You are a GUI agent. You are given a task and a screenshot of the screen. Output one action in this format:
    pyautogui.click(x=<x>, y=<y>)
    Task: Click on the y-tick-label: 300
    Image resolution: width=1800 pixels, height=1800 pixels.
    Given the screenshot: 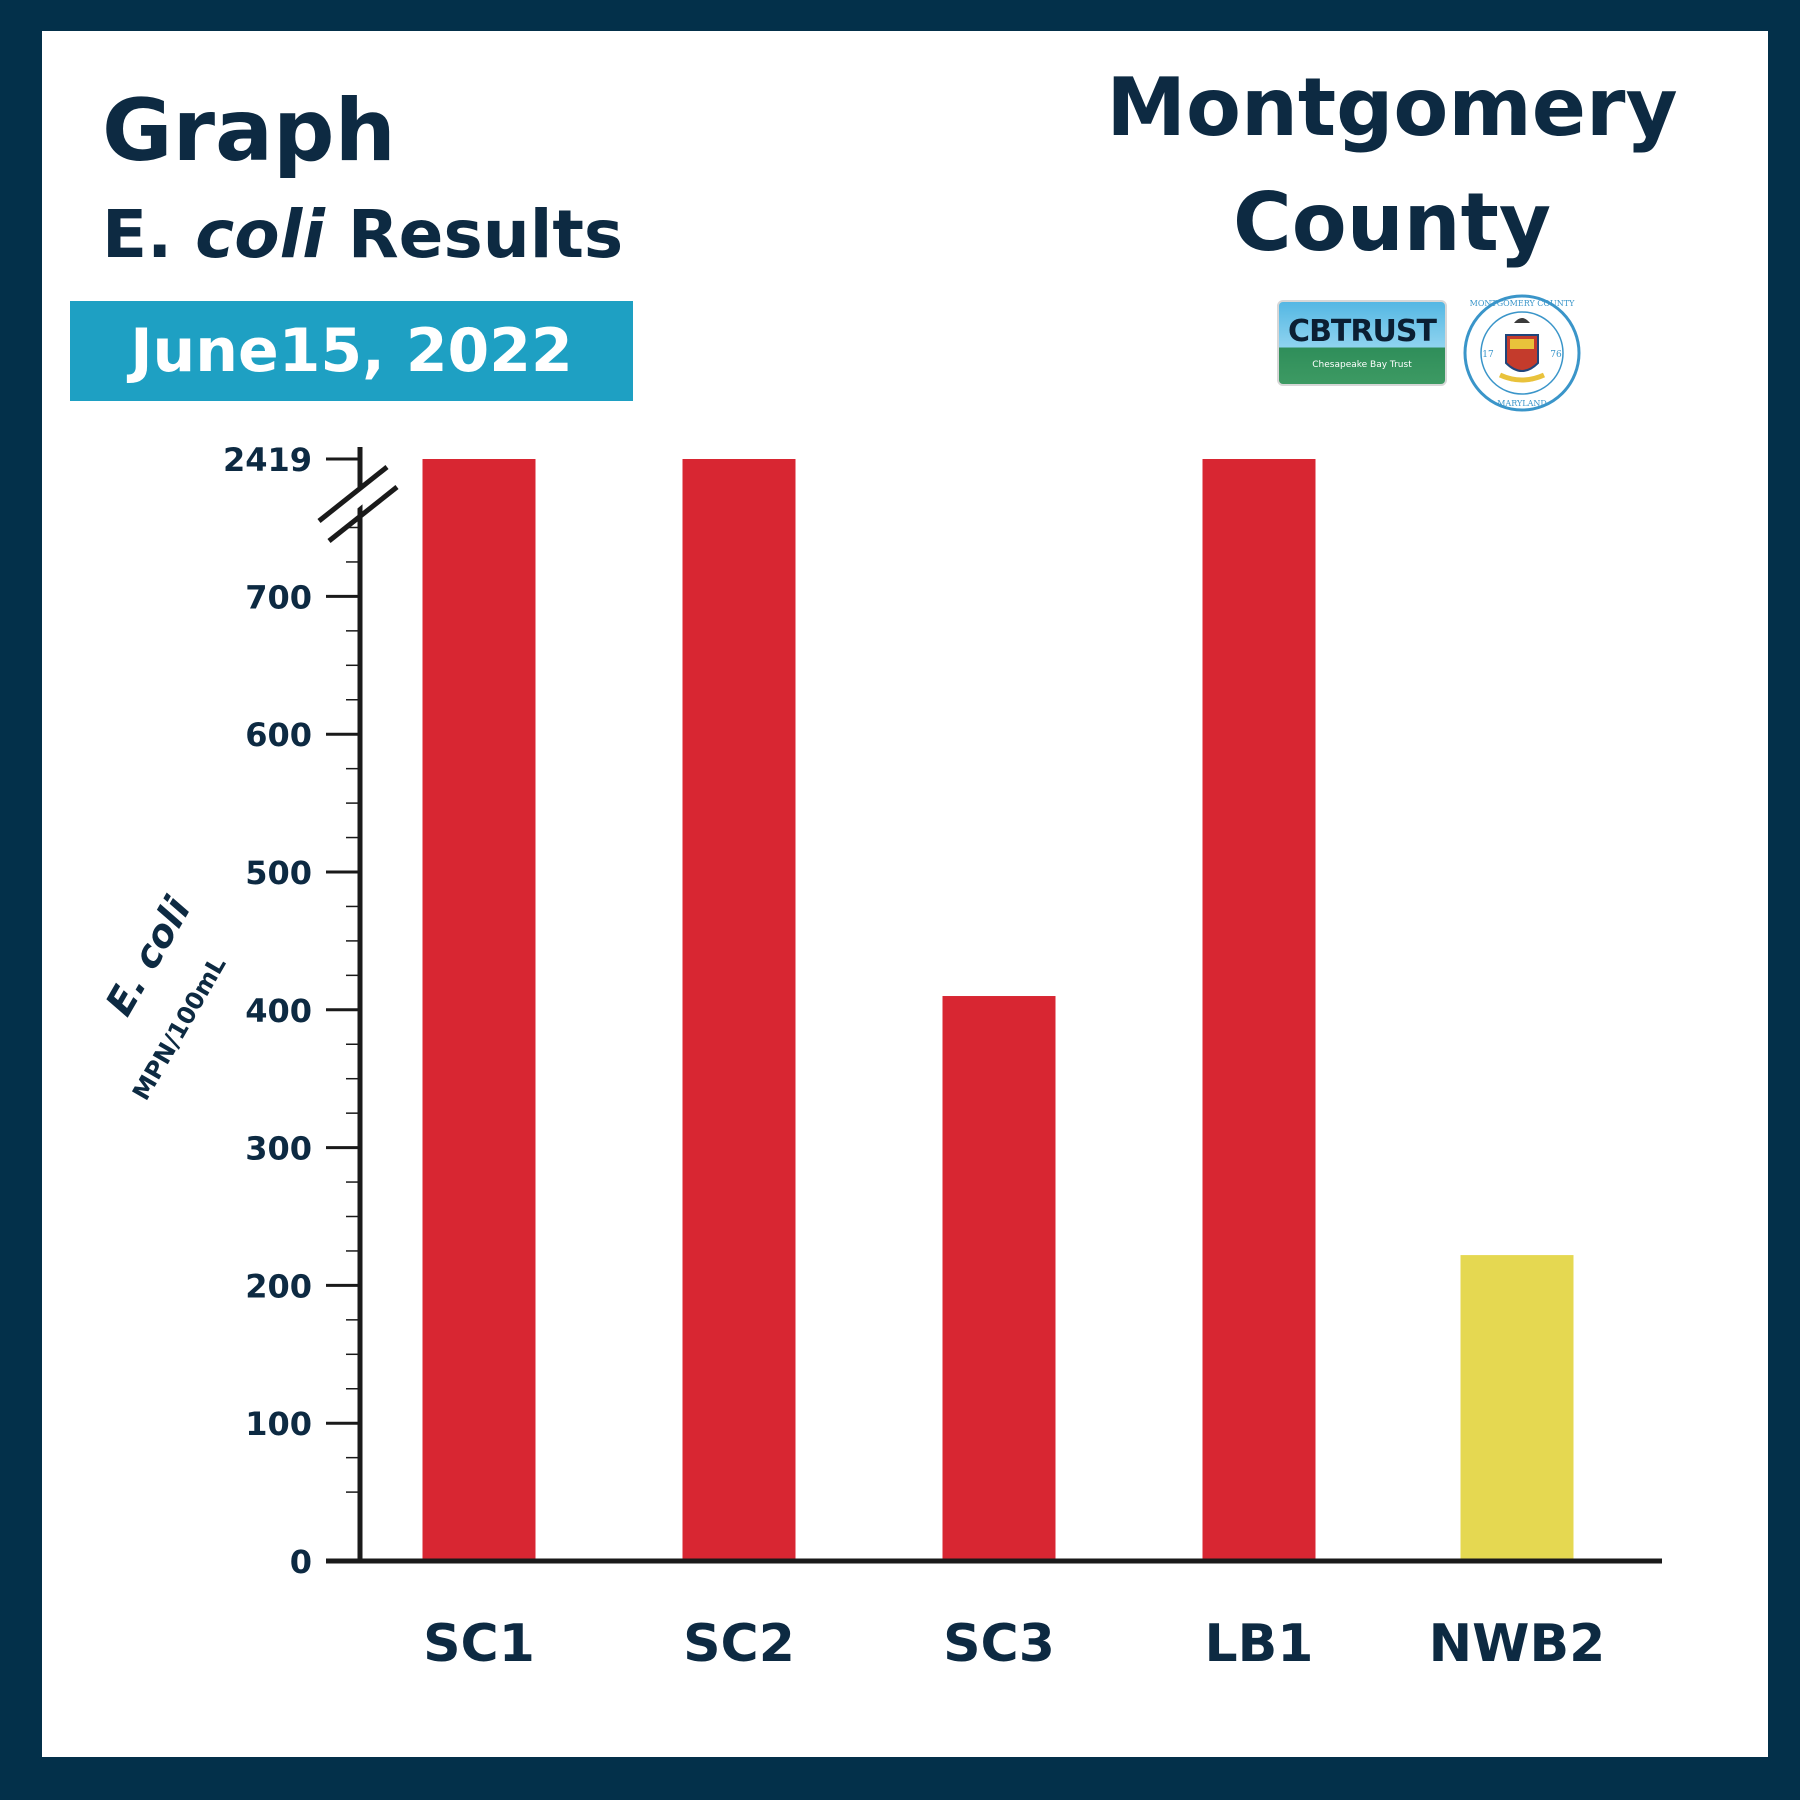 What is the action you would take?
    pyautogui.click(x=278, y=1149)
    